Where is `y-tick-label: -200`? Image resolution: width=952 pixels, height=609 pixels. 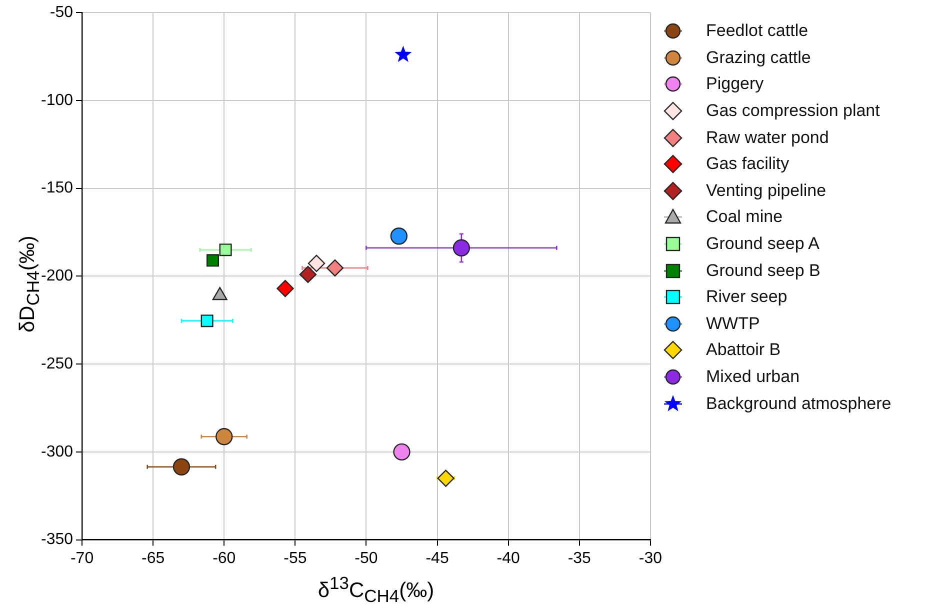 y-tick-label: -200 is located at coordinates (57, 276).